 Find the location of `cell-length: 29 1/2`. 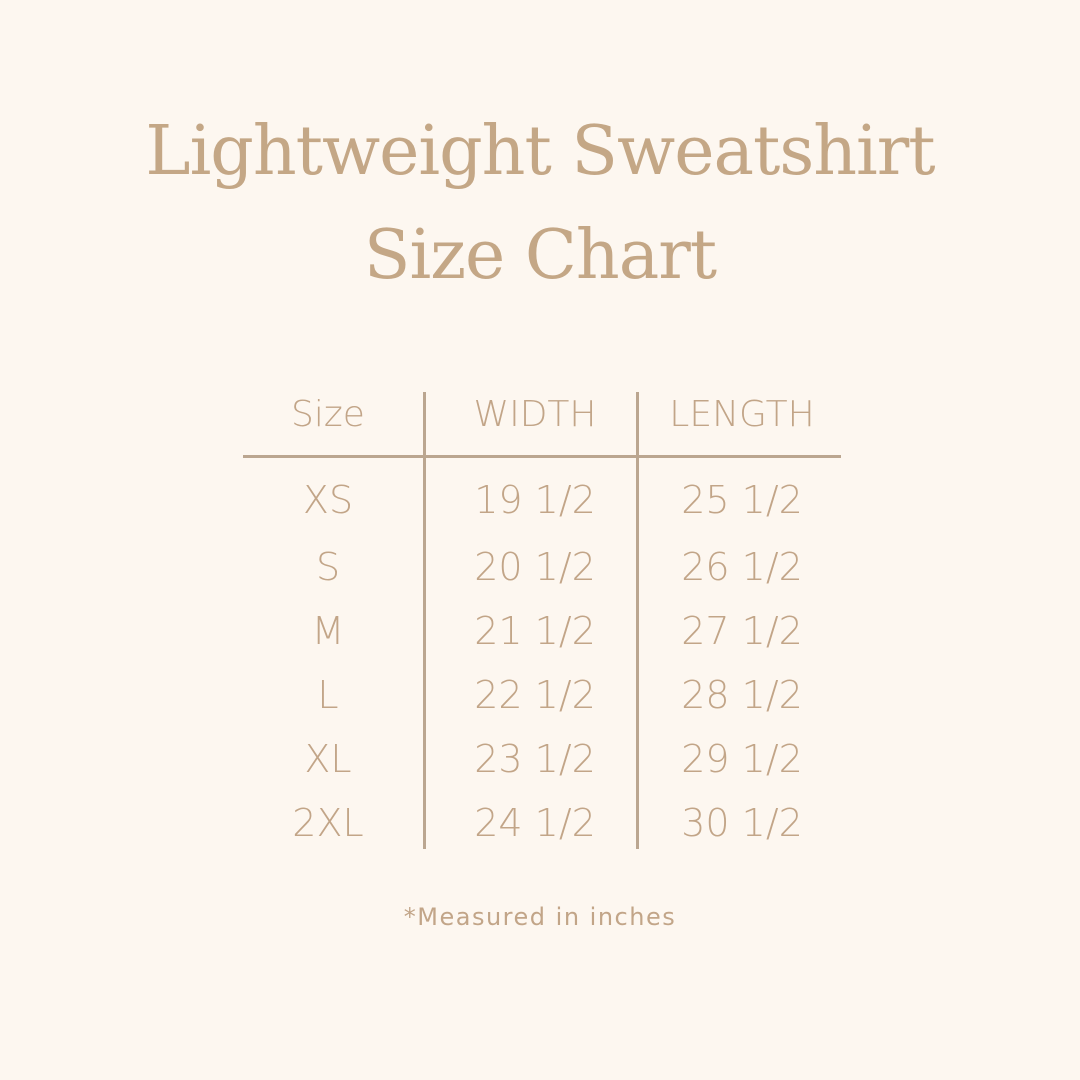

cell-length: 29 1/2 is located at coordinates (742, 759).